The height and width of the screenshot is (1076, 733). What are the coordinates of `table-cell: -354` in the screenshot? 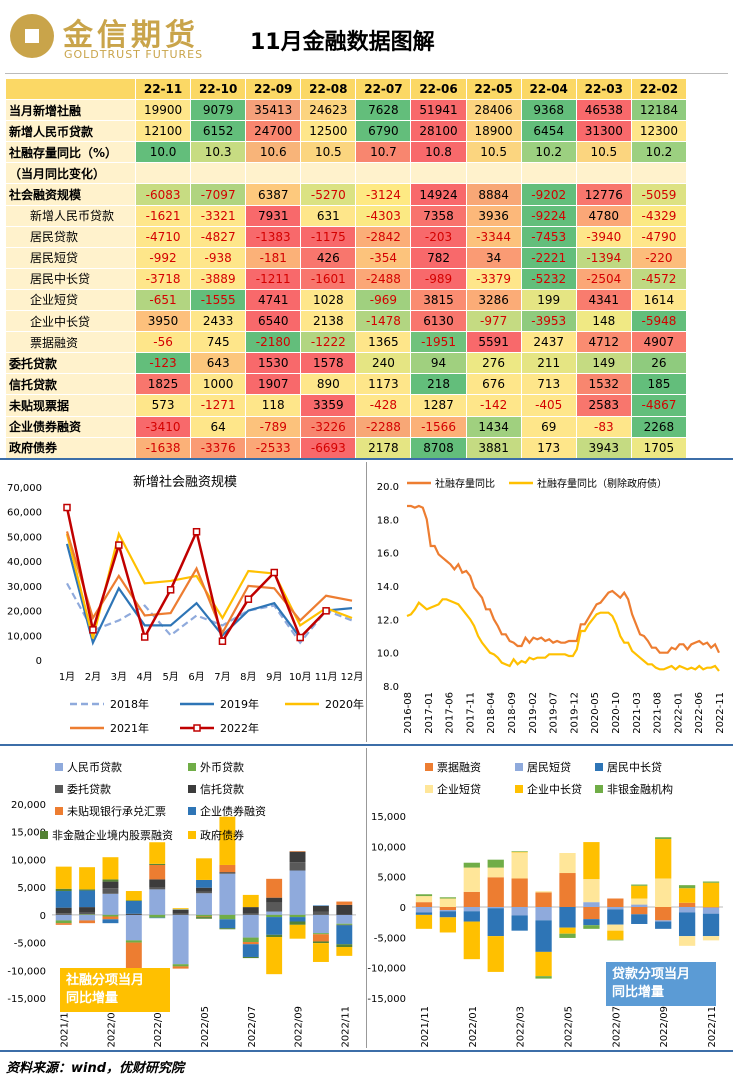 It's located at (383, 257).